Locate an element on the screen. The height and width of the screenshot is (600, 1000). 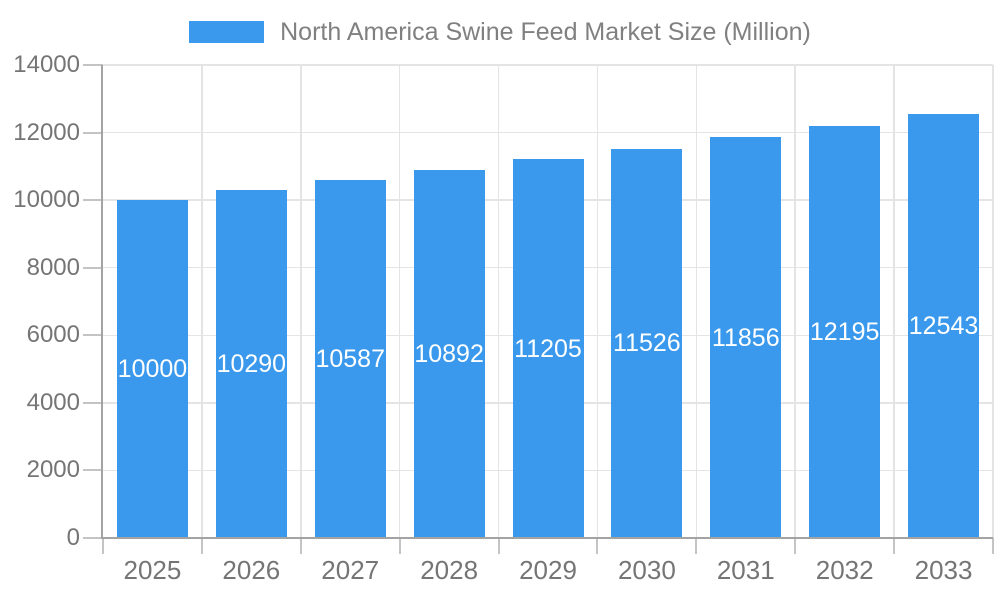
x-tick-label: 2029 is located at coordinates (548, 570).